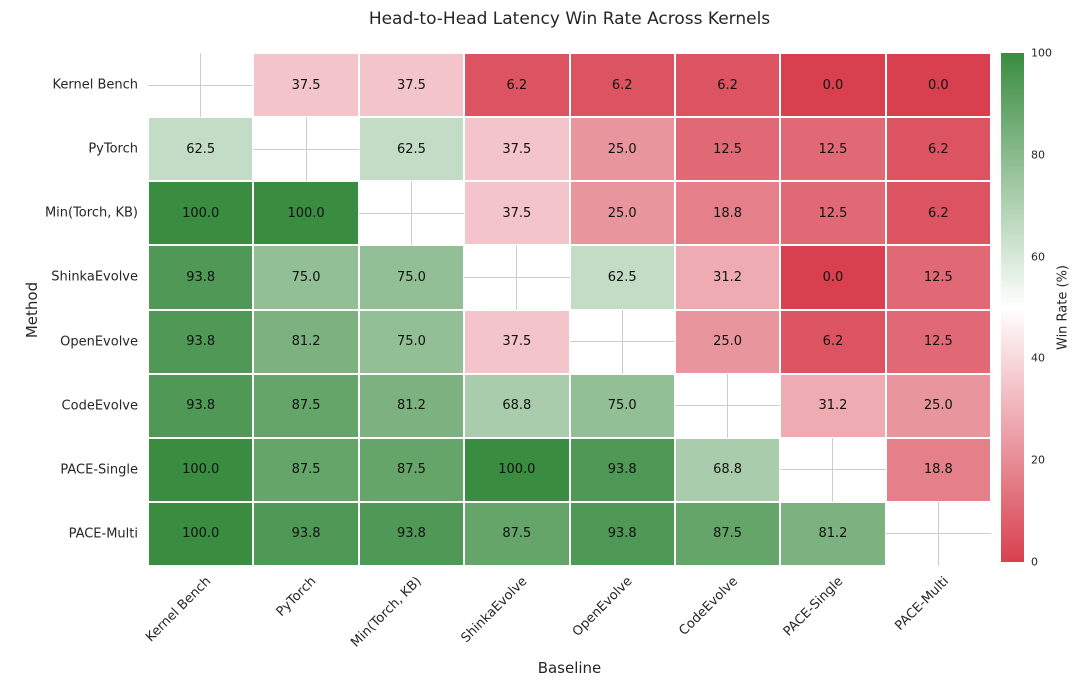 This screenshot has height=690, width=1086. I want to click on y-tick-label: Kernel Bench, so click(95, 85).